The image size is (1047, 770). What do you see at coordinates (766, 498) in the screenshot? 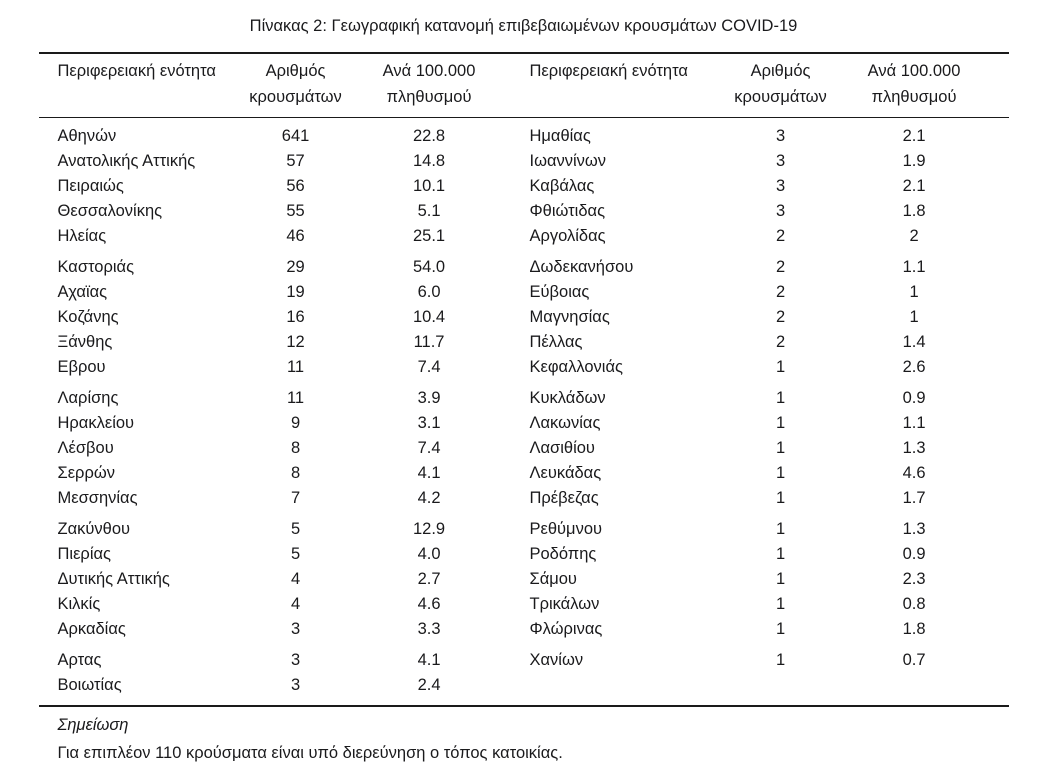
I see `table-row: Πρέβεζας 1 1.7` at bounding box center [766, 498].